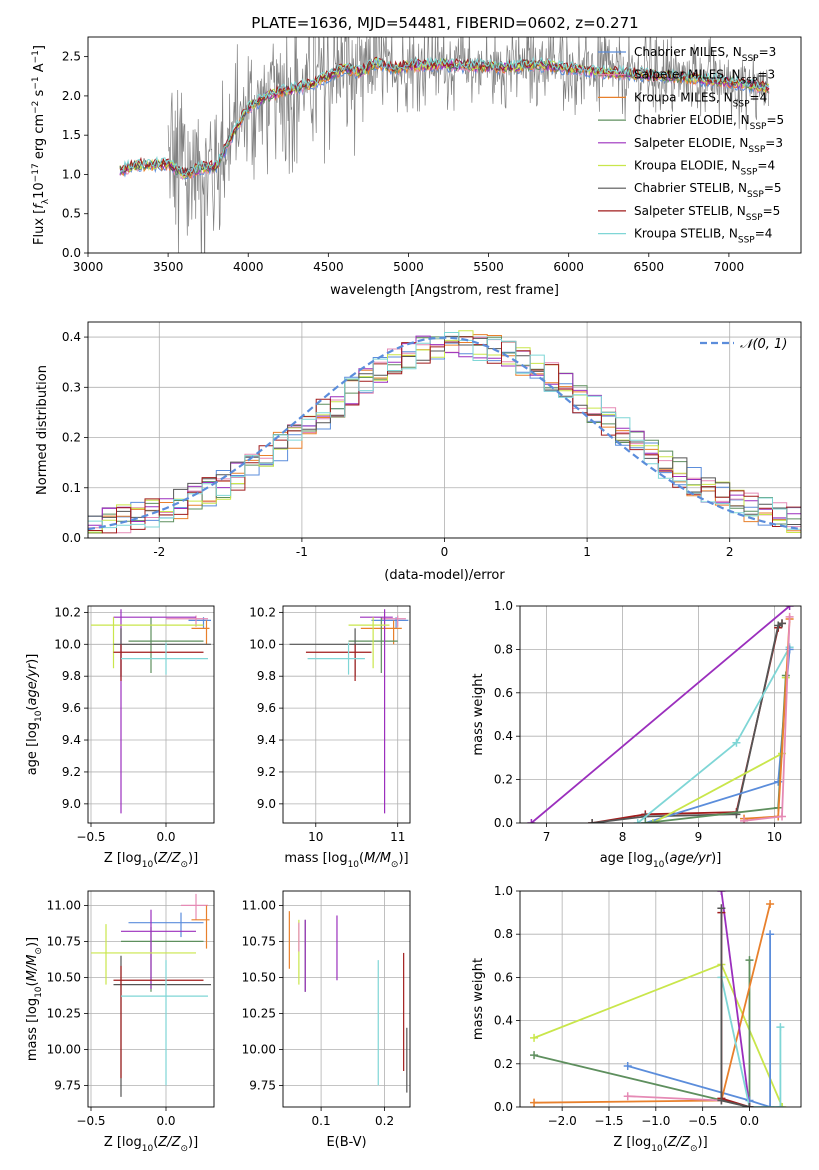  I want to click on y-tick-label: 0.1, so click(71, 488).